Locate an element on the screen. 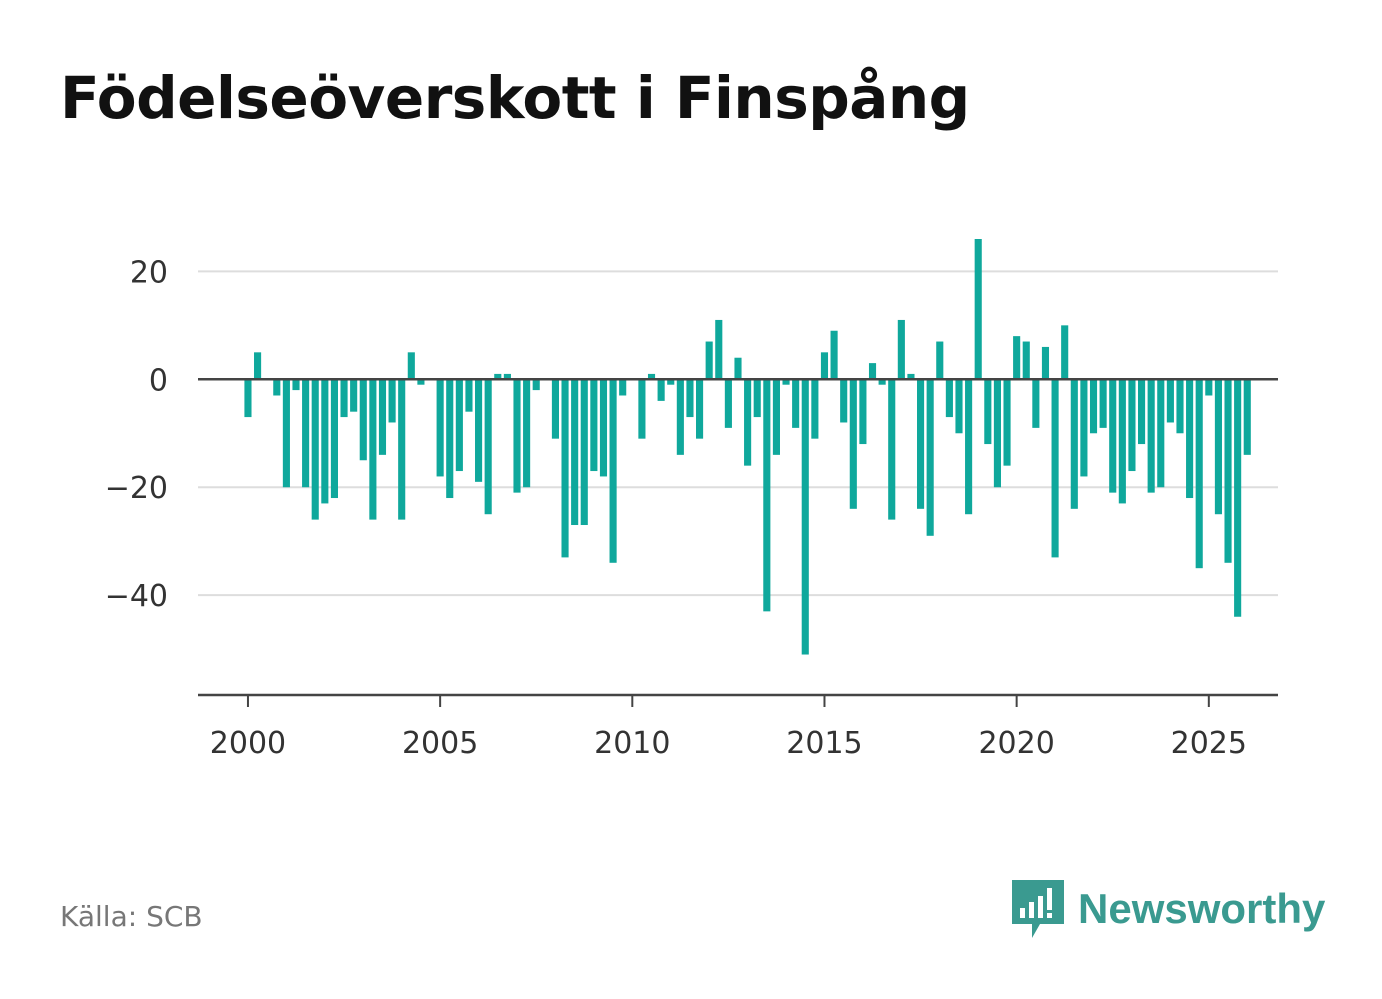  x-tick-label: 2000 is located at coordinates (248, 743).